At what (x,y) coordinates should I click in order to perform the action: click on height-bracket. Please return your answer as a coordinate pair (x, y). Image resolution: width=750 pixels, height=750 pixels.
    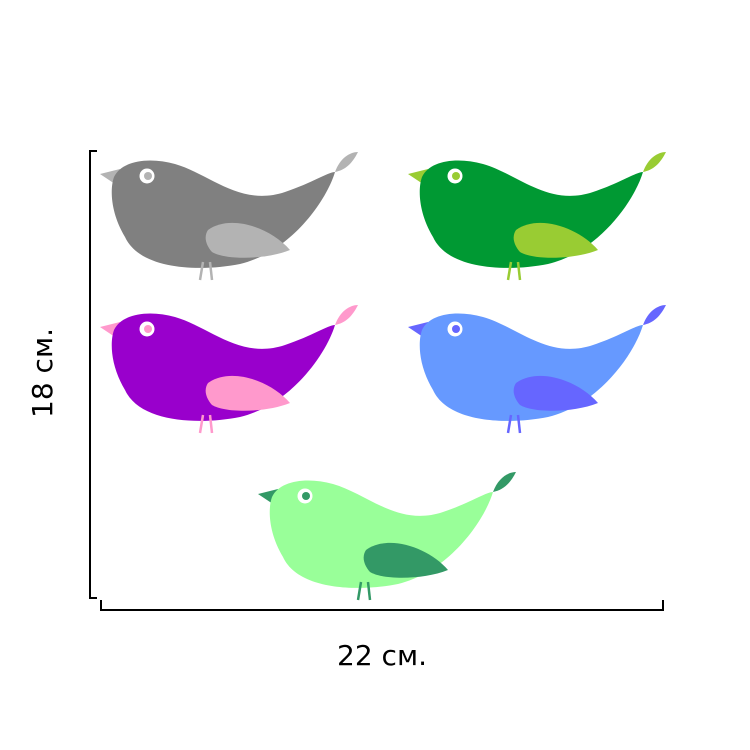
    Looking at the image, I should click on (93, 374).